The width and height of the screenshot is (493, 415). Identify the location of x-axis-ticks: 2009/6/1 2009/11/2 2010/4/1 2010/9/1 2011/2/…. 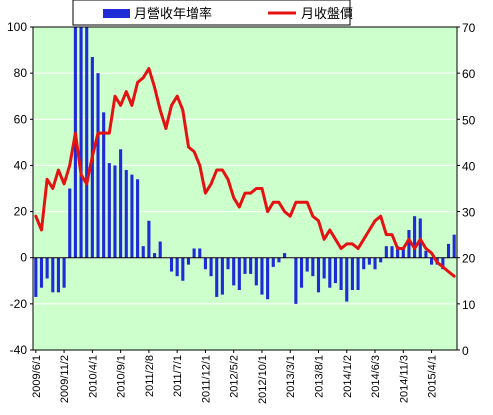
(235, 377).